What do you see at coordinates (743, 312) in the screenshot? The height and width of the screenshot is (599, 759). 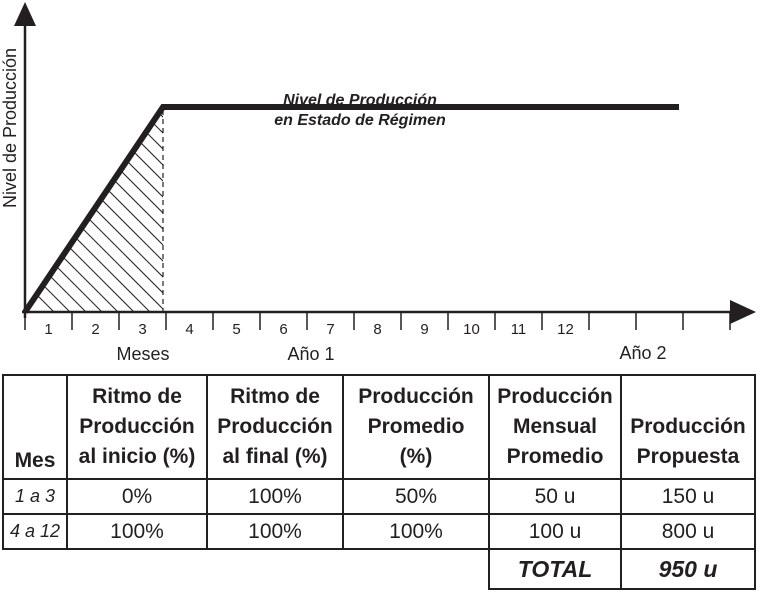 I see `x-axis-arrow-icon` at bounding box center [743, 312].